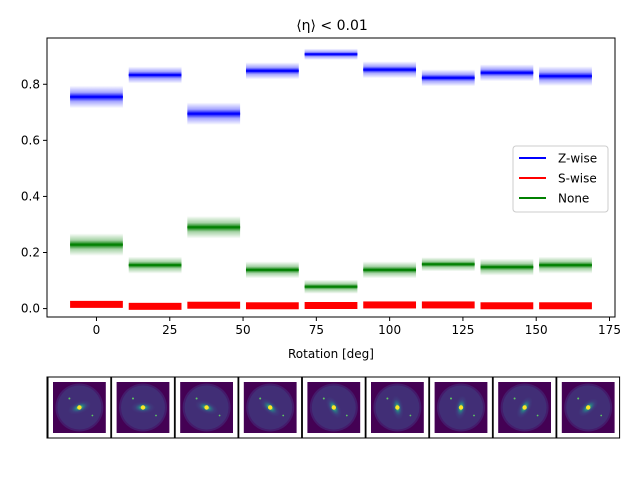 The width and height of the screenshot is (640, 480). What do you see at coordinates (609, 330) in the screenshot?
I see `x-tick-label: 175` at bounding box center [609, 330].